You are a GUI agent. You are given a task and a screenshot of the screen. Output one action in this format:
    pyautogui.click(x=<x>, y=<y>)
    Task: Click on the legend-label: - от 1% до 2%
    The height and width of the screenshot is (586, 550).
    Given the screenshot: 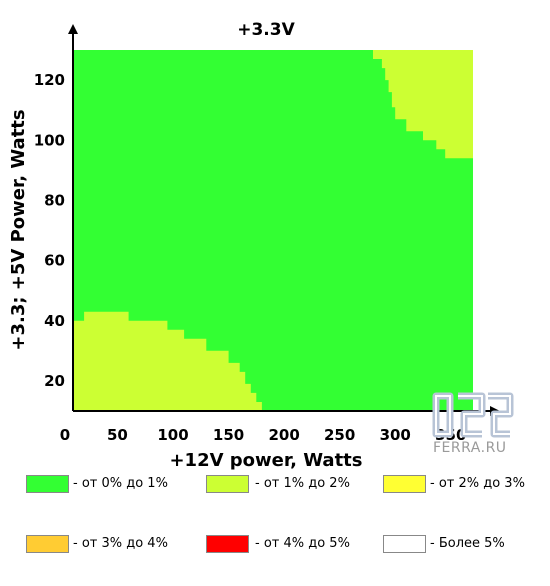 What is the action you would take?
    pyautogui.click(x=302, y=483)
    